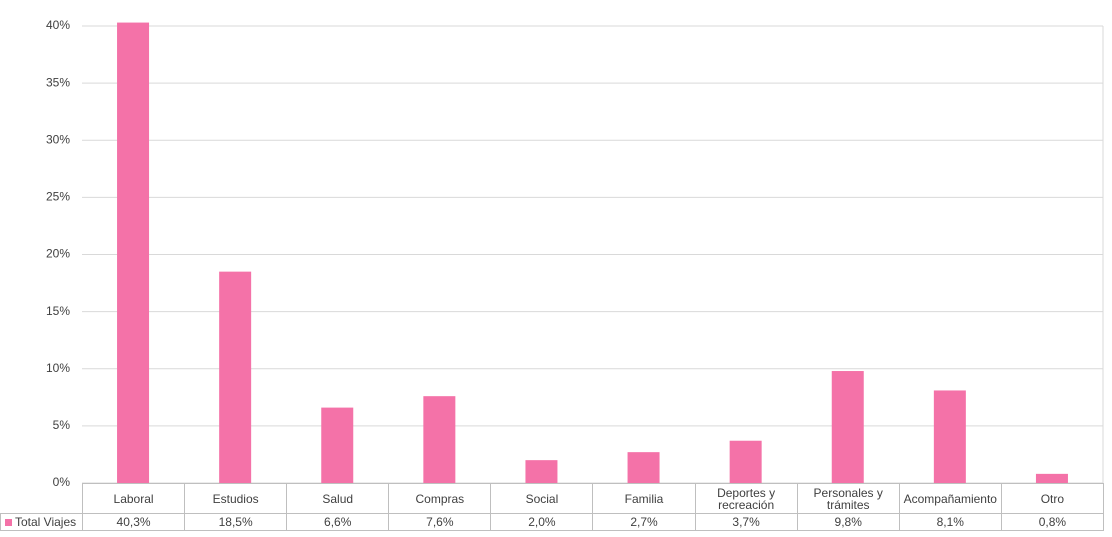 This screenshot has height=537, width=1112. What do you see at coordinates (338, 498) in the screenshot?
I see `category-label: Salud` at bounding box center [338, 498].